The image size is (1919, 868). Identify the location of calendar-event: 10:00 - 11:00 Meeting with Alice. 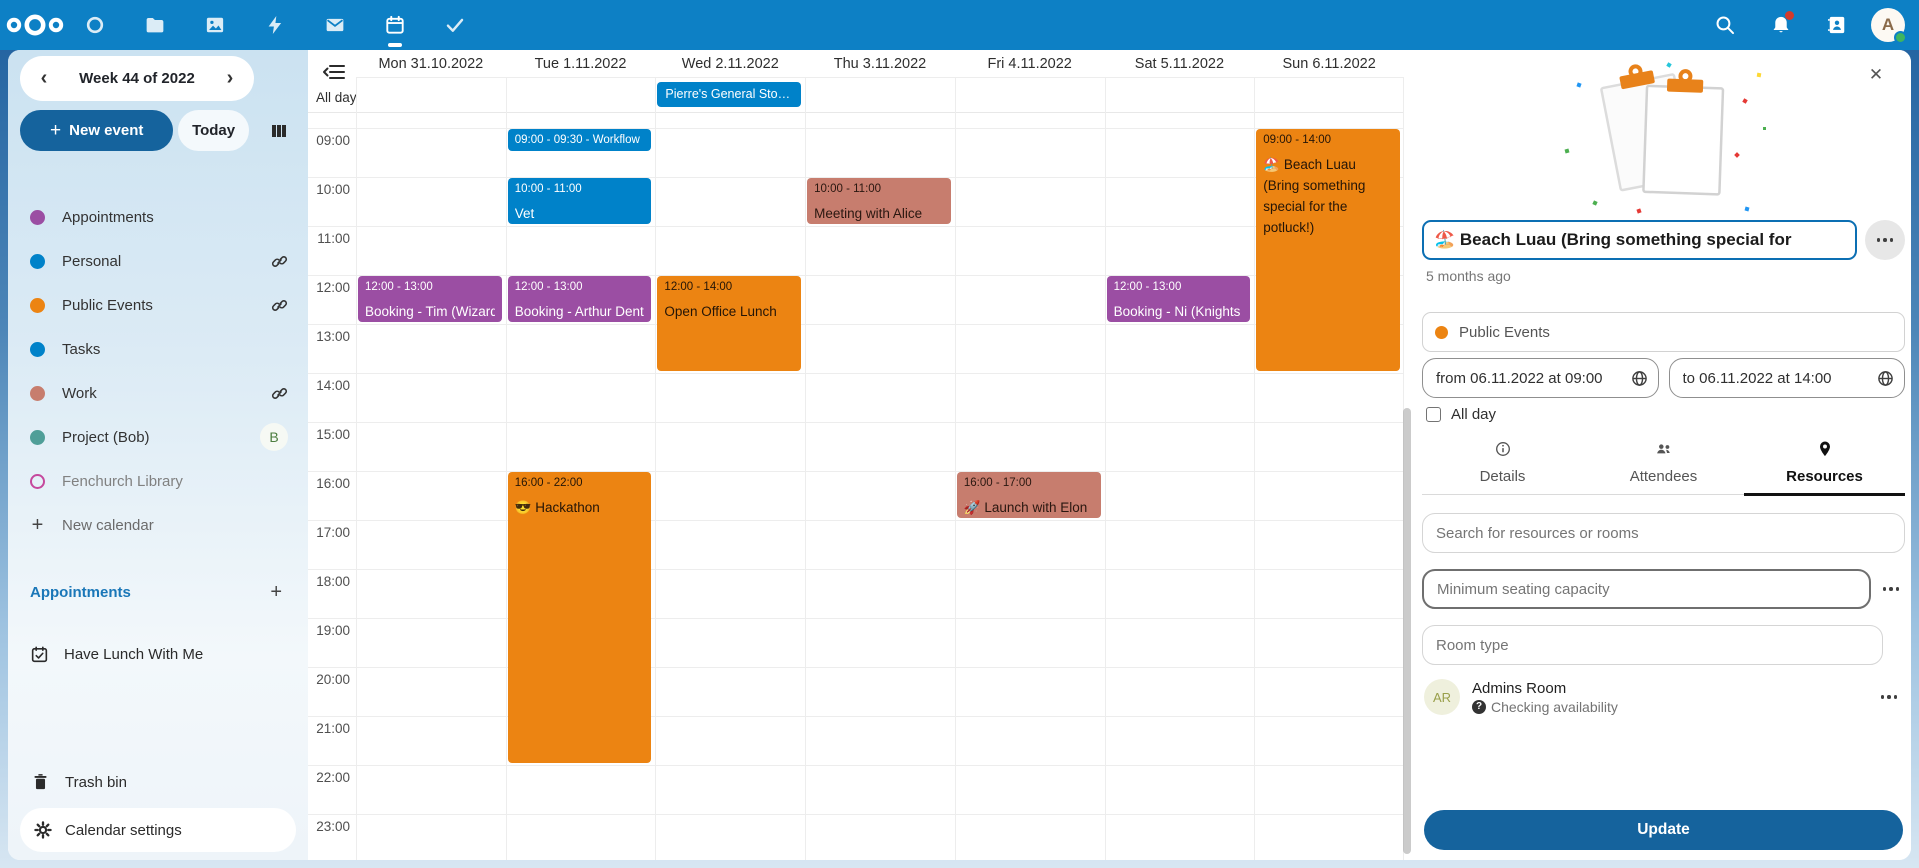
(879, 201).